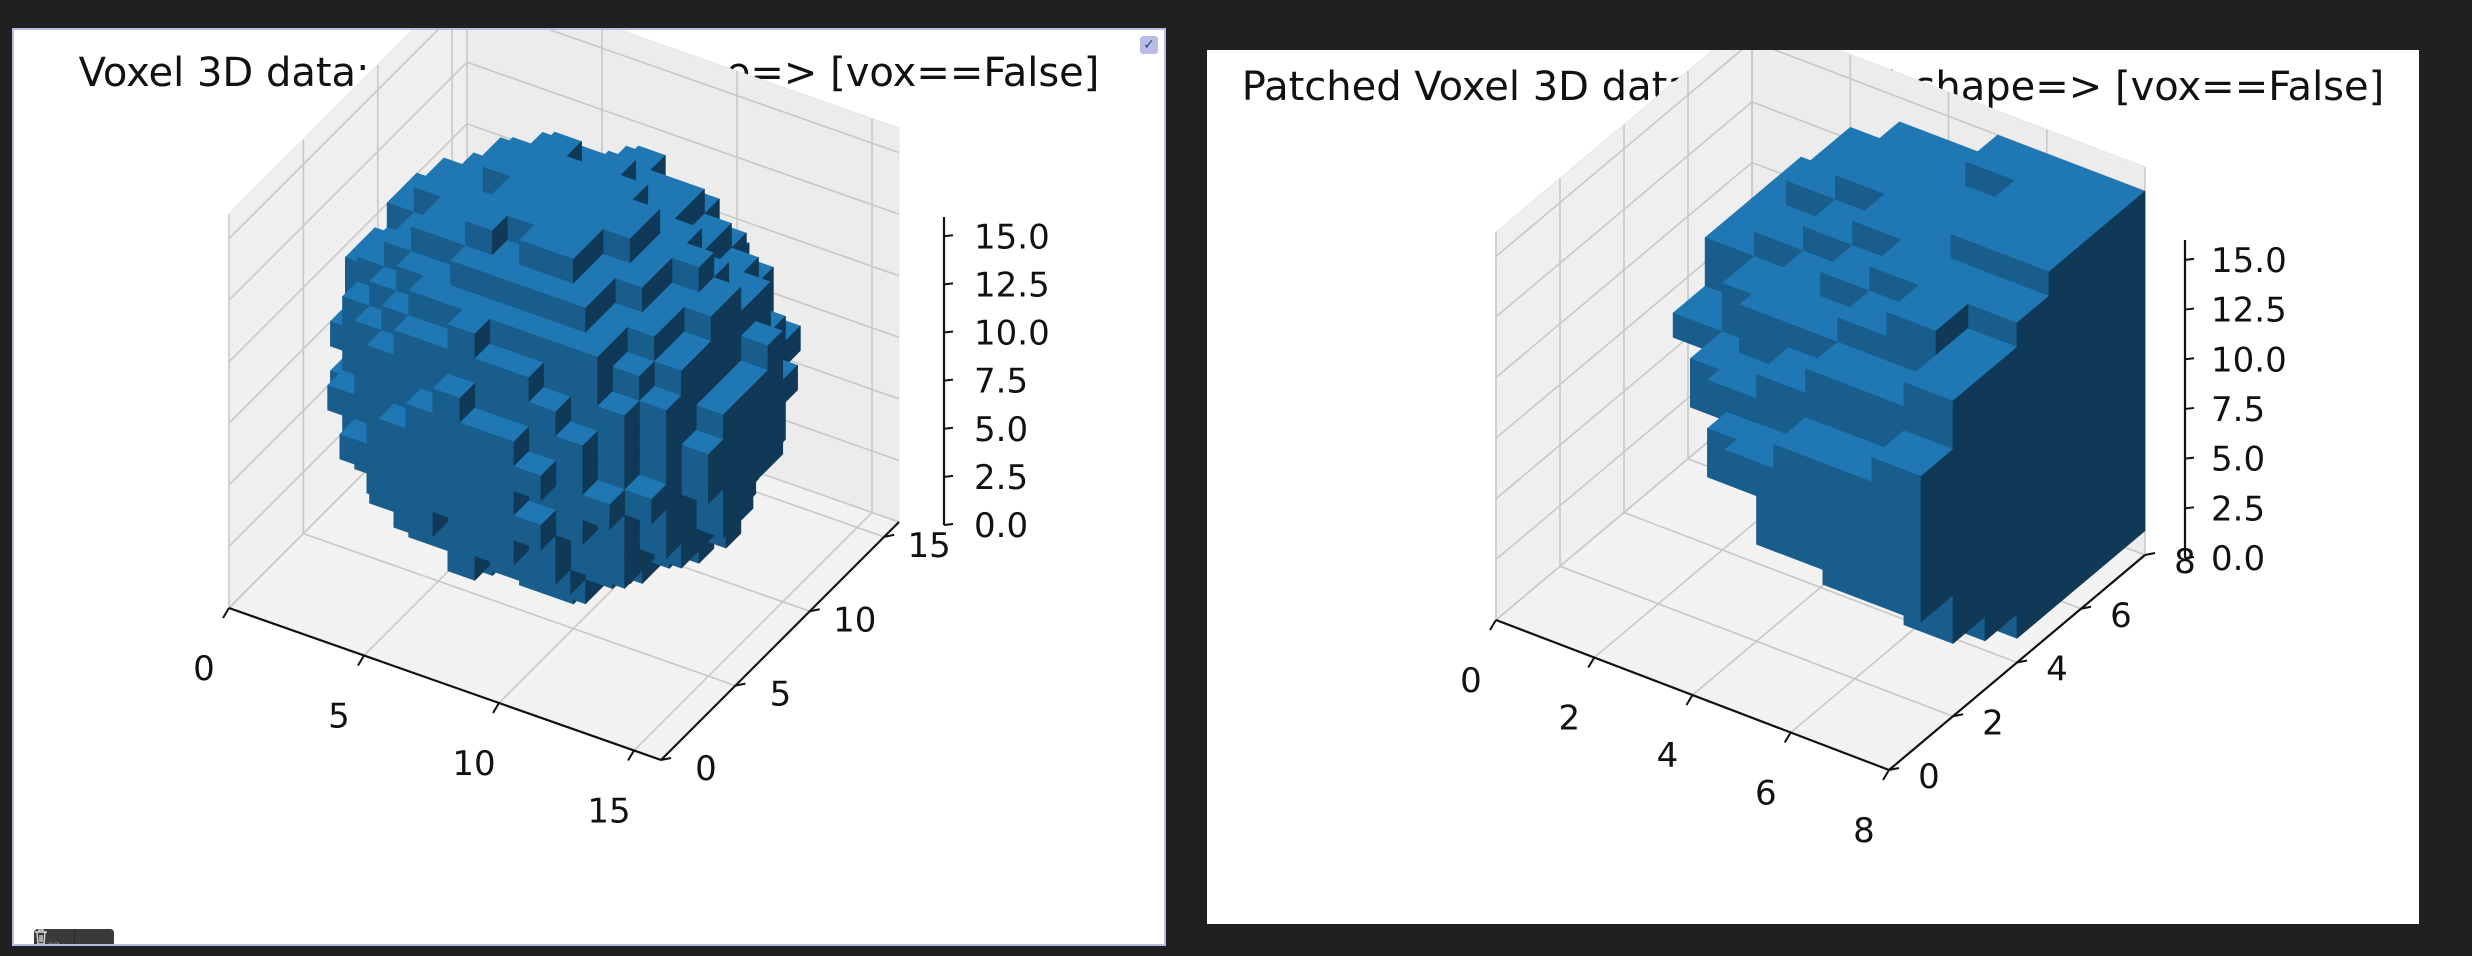  What do you see at coordinates (928, 546) in the screenshot?
I see `y-tick-label: 15` at bounding box center [928, 546].